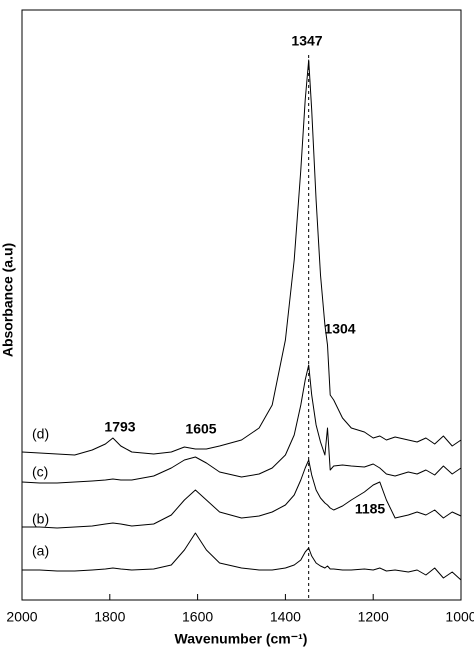 This screenshot has width=474, height=651. I want to click on x-tick-label: 2000, so click(21, 617).